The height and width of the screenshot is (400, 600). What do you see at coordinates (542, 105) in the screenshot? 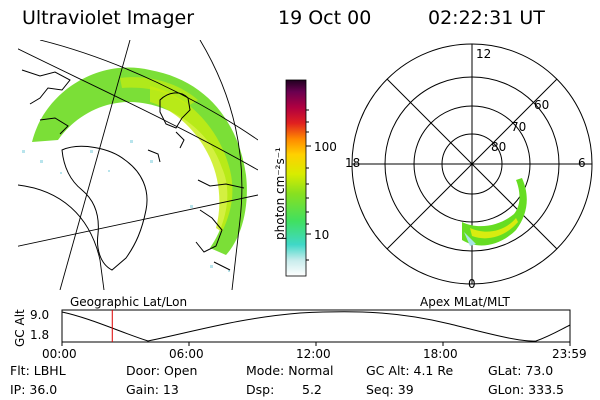
I see `lat-label-60: 60` at bounding box center [542, 105].